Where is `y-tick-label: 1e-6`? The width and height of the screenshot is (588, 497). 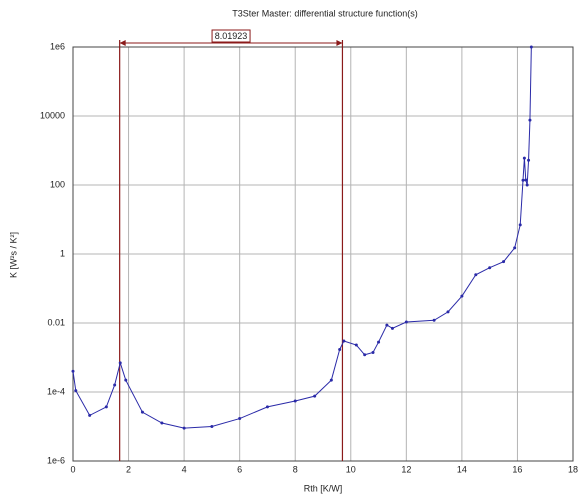 y-tick-label: 1e-6 is located at coordinates (56, 460).